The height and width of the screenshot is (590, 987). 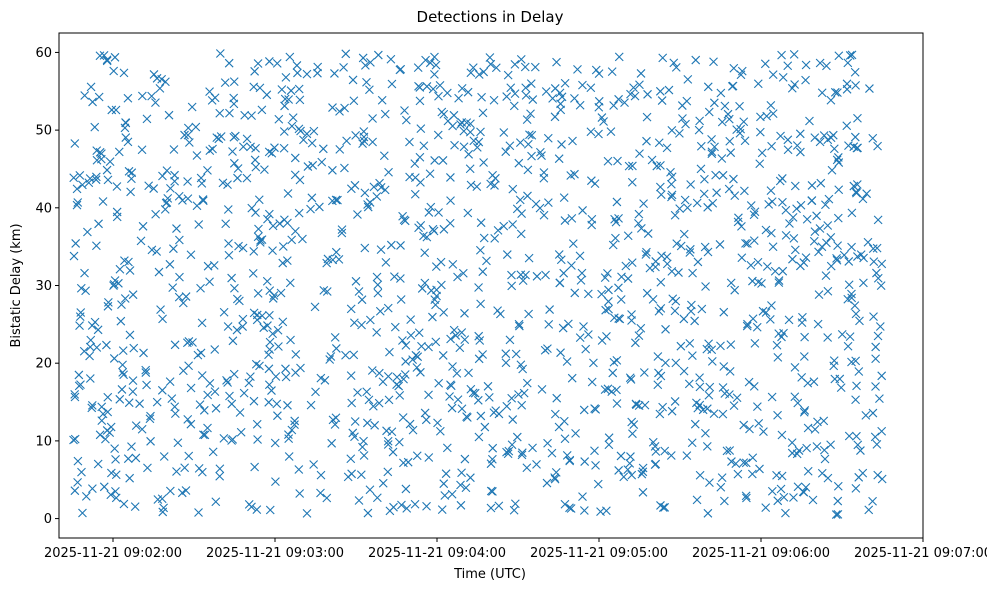 What do you see at coordinates (43, 441) in the screenshot?
I see `y-tick-label: 10` at bounding box center [43, 441].